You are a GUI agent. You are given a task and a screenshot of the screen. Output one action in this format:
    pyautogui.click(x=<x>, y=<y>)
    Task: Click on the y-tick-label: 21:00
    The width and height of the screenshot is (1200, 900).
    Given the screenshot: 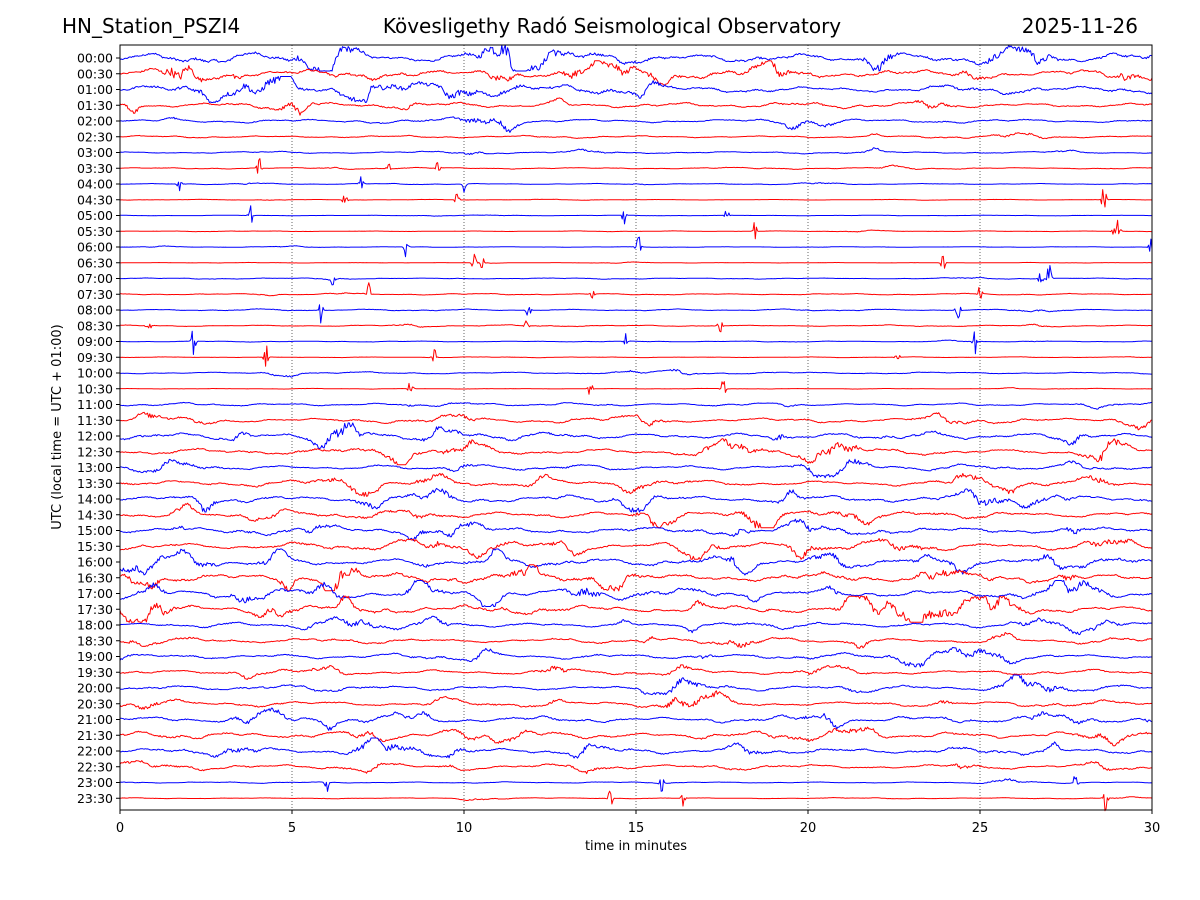 What is the action you would take?
    pyautogui.click(x=95, y=719)
    